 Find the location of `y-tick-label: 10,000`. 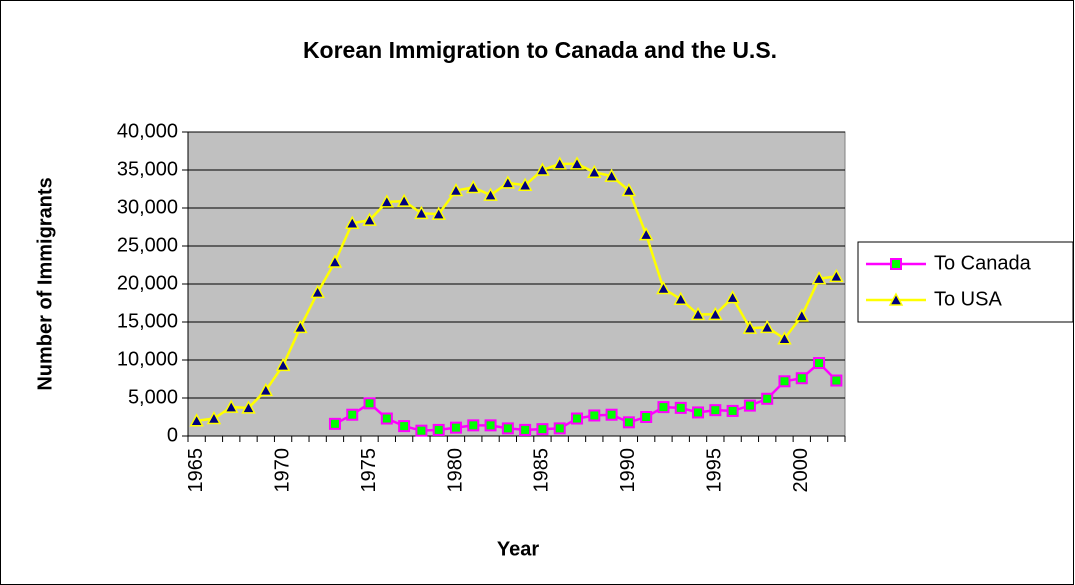

y-tick-label: 10,000 is located at coordinates (147, 359).